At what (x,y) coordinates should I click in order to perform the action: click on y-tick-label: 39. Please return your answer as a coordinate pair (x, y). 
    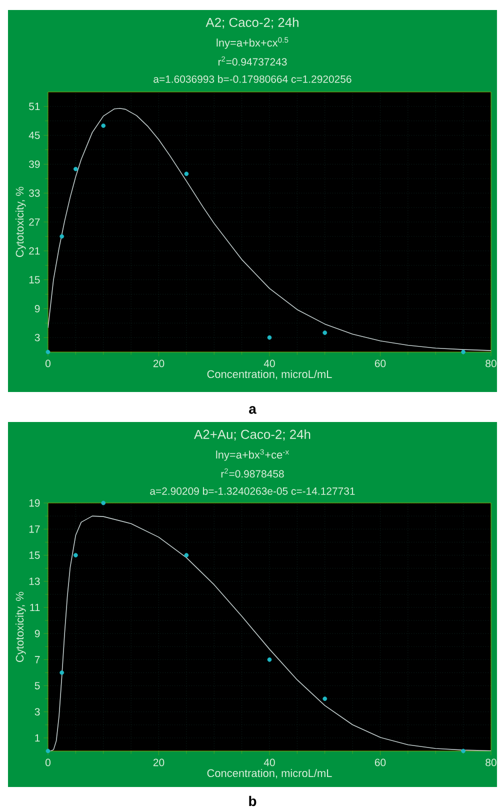
    Looking at the image, I should click on (34, 164).